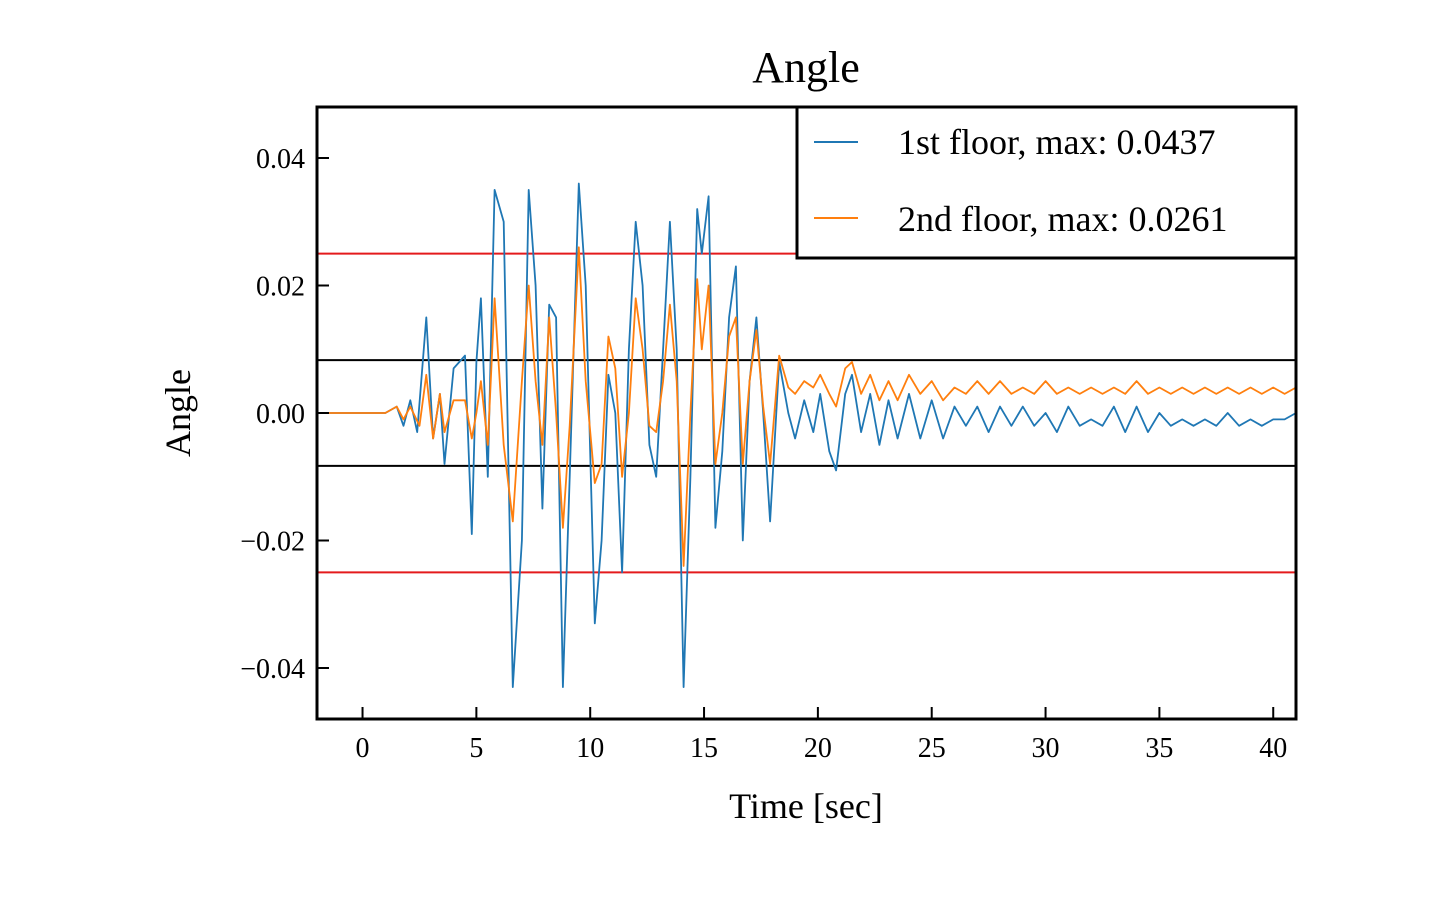  Describe the element at coordinates (1063, 219) in the screenshot. I see `legend-label: 2nd floor, max: 0.0261` at that location.